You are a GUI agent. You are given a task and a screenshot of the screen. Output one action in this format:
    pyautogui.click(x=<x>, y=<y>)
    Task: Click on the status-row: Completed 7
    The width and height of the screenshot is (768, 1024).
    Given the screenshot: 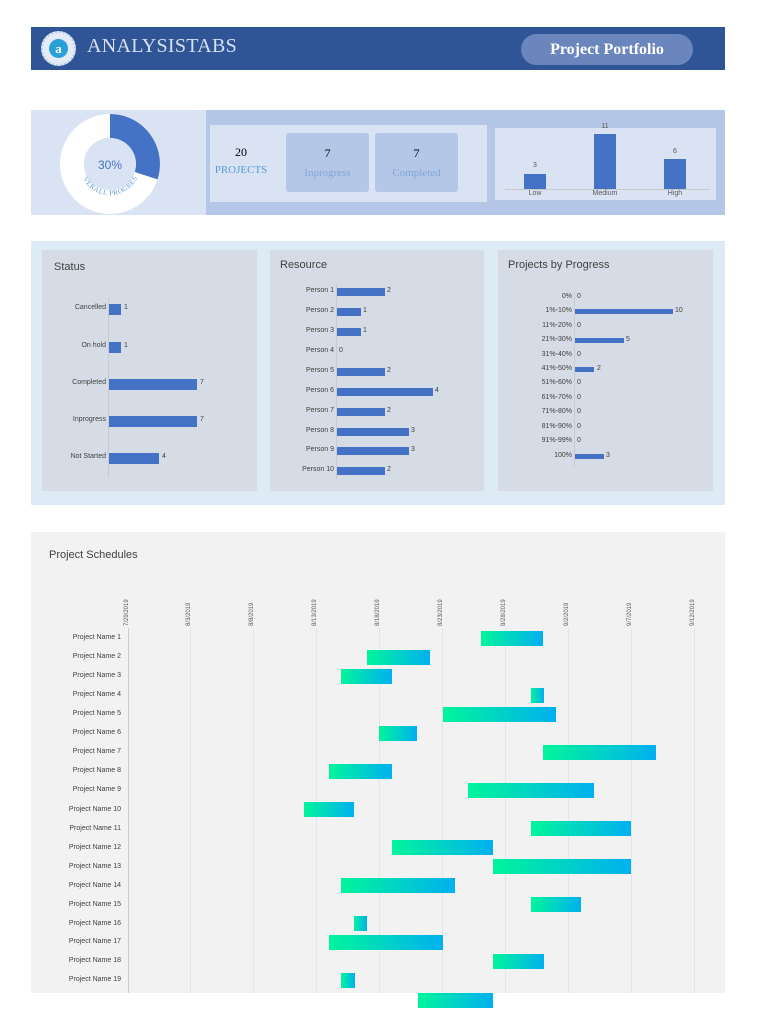 What is the action you would take?
    pyautogui.click(x=149, y=385)
    